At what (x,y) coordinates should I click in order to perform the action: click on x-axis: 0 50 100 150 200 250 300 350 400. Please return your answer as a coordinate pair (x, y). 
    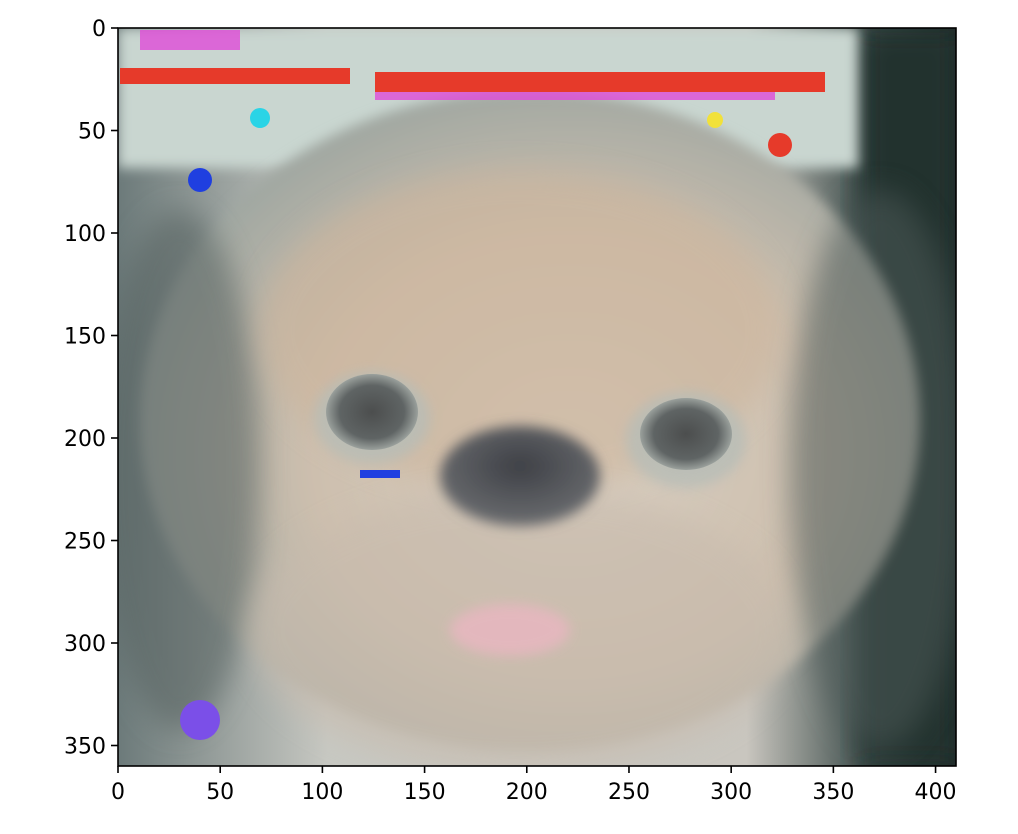
    Looking at the image, I should click on (534, 785).